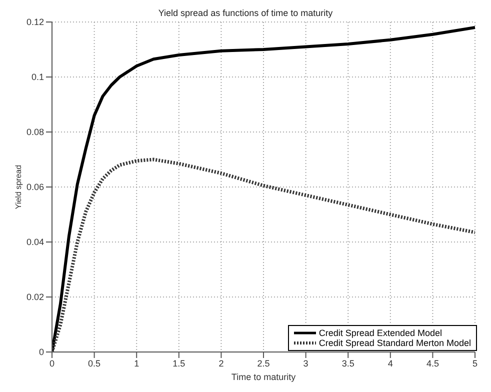 This screenshot has width=491, height=392. Describe the element at coordinates (380, 333) in the screenshot. I see `legend-label: Credit Spread Extended Model` at that location.